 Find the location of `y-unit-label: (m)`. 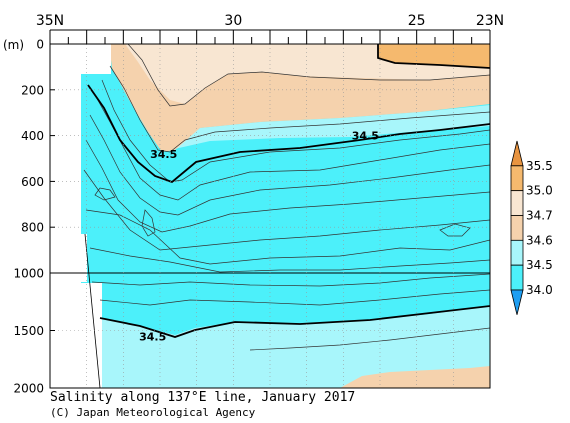

y-unit-label: (m) is located at coordinates (13, 45).